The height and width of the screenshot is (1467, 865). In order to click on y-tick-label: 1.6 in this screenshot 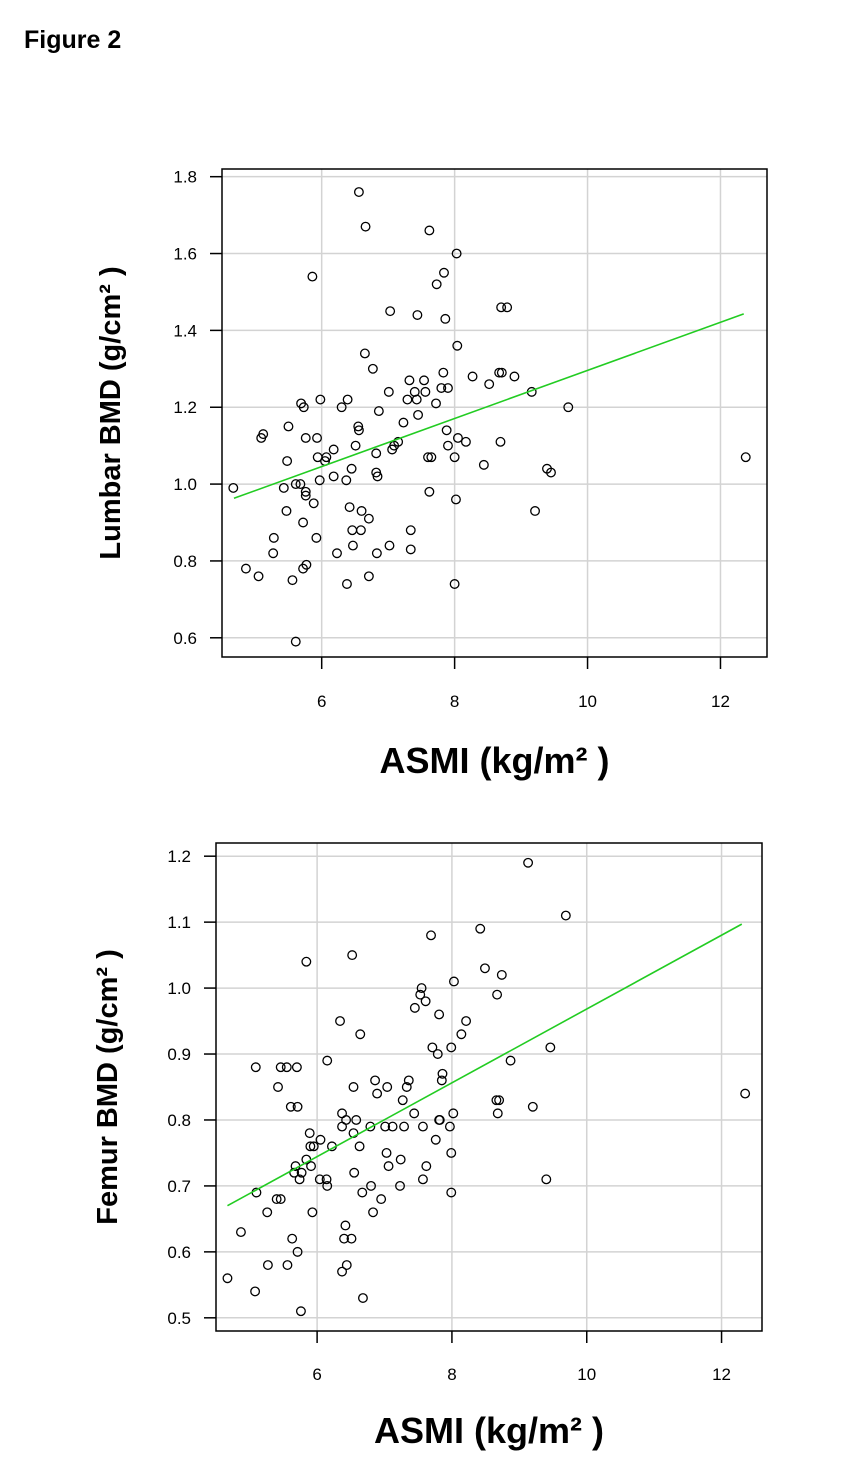, I will do `click(185, 254)`.